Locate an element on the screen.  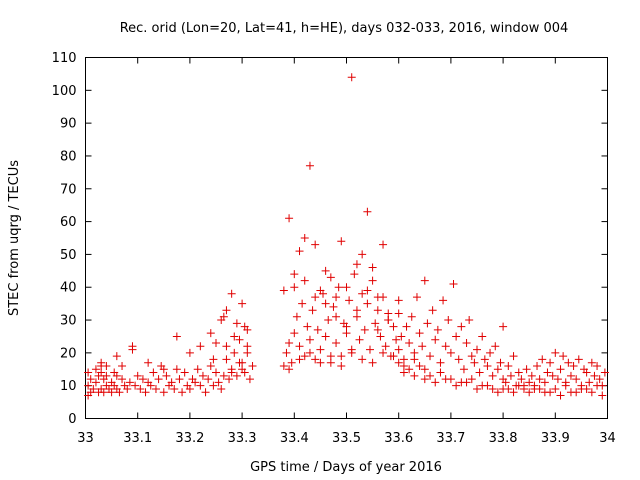
x-axis-label: GPS time / Days of year 2016 is located at coordinates (346, 467).